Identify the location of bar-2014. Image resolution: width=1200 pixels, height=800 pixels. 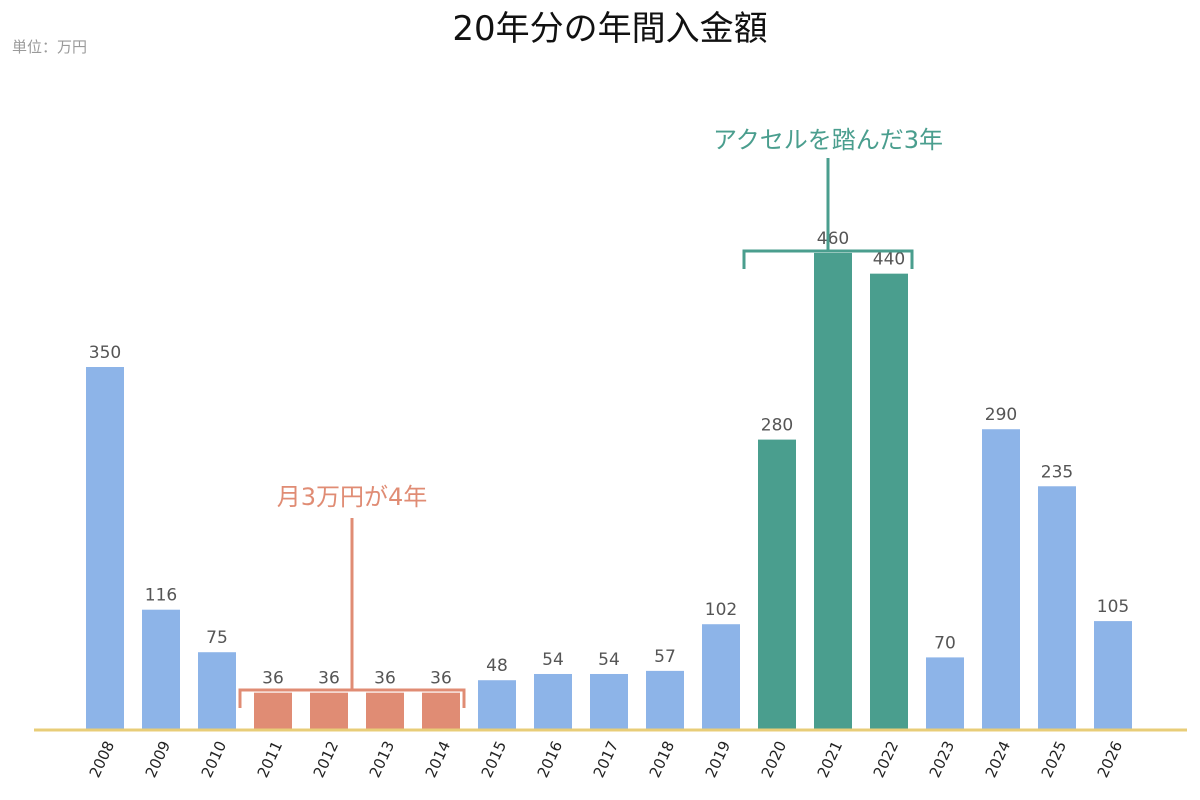
(441, 711).